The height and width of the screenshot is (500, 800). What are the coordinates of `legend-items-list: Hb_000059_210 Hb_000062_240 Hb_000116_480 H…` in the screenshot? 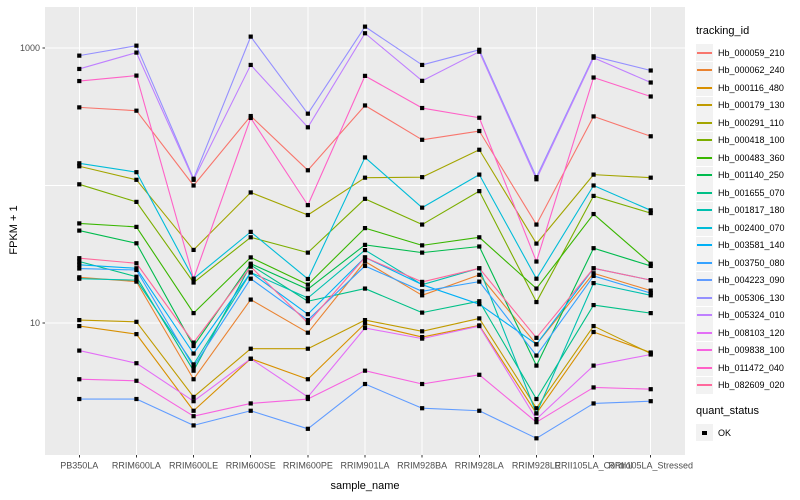 It's located at (748, 219).